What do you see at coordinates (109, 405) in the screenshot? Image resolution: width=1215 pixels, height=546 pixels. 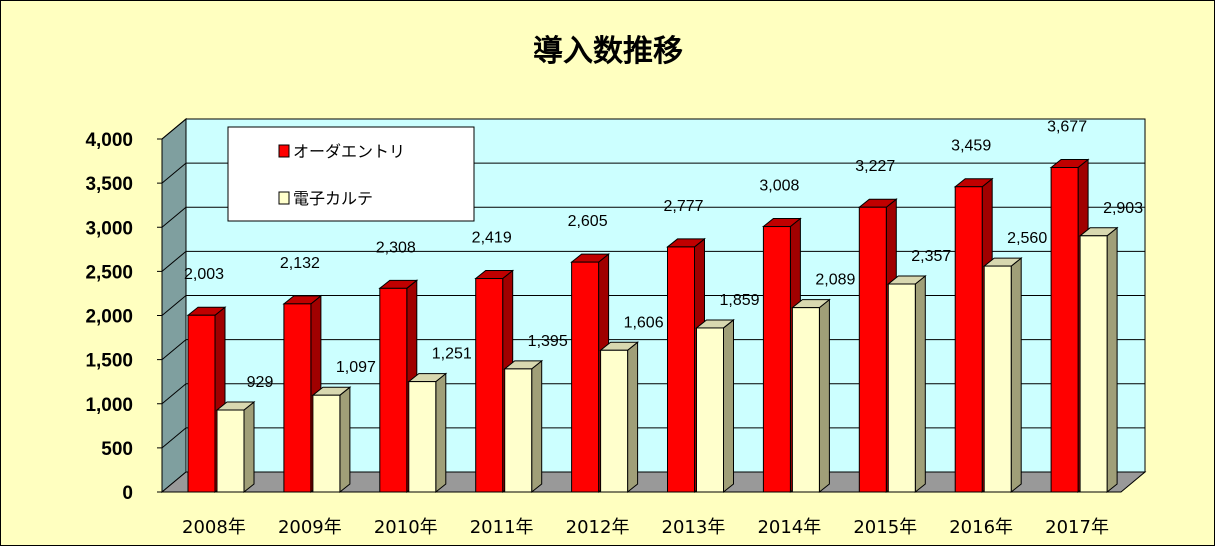 I see `y-tick-label: 1,000` at bounding box center [109, 405].